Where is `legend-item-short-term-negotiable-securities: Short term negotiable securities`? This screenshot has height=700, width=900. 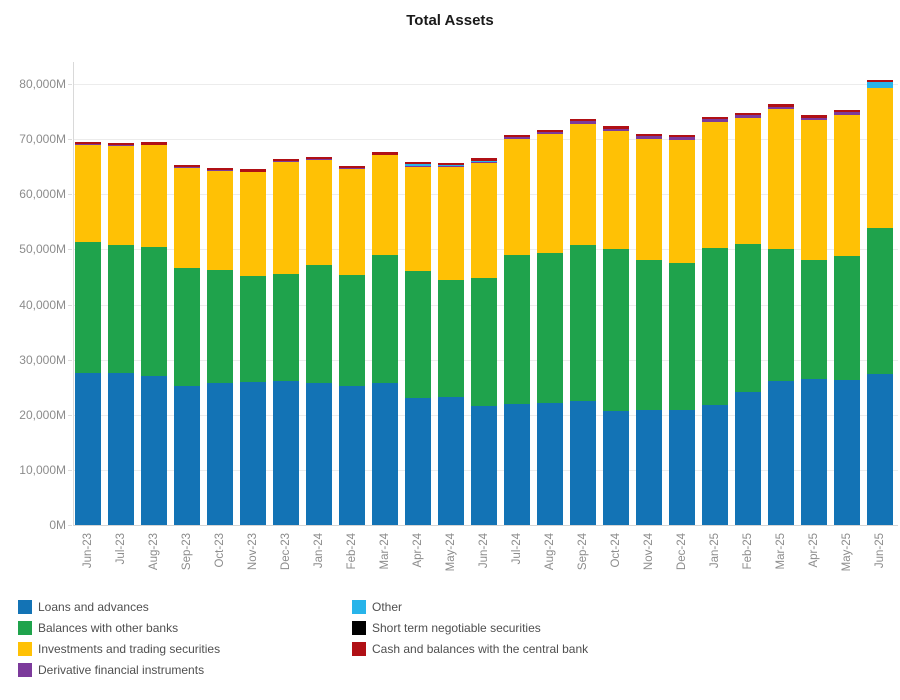 legend-item-short-term-negotiable-securities: Short term negotiable securities is located at coordinates (470, 627).